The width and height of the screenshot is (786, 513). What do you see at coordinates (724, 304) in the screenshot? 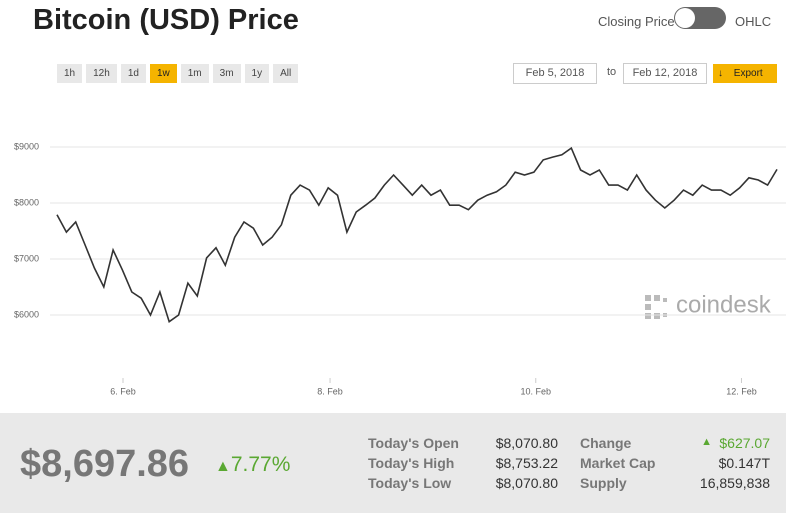
I see `watermark: coindesk` at bounding box center [724, 304].